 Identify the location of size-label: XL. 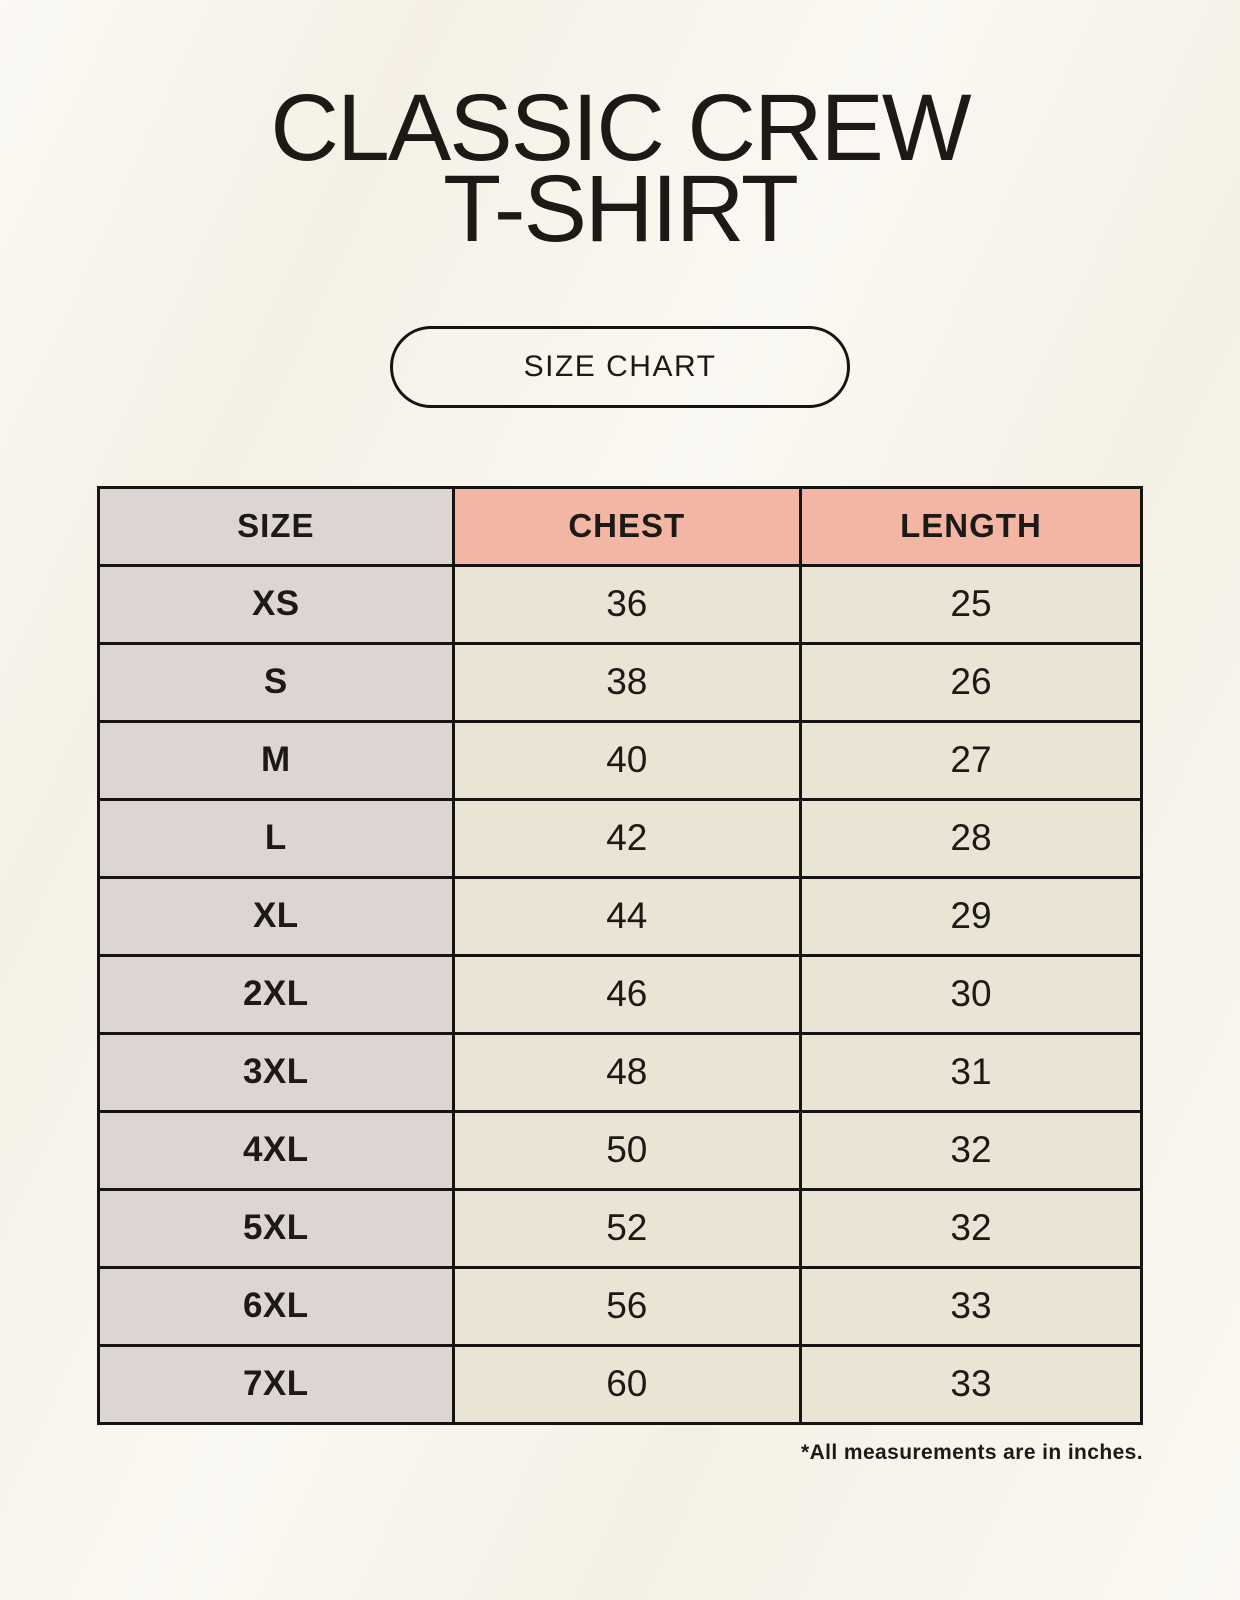
(276, 916).